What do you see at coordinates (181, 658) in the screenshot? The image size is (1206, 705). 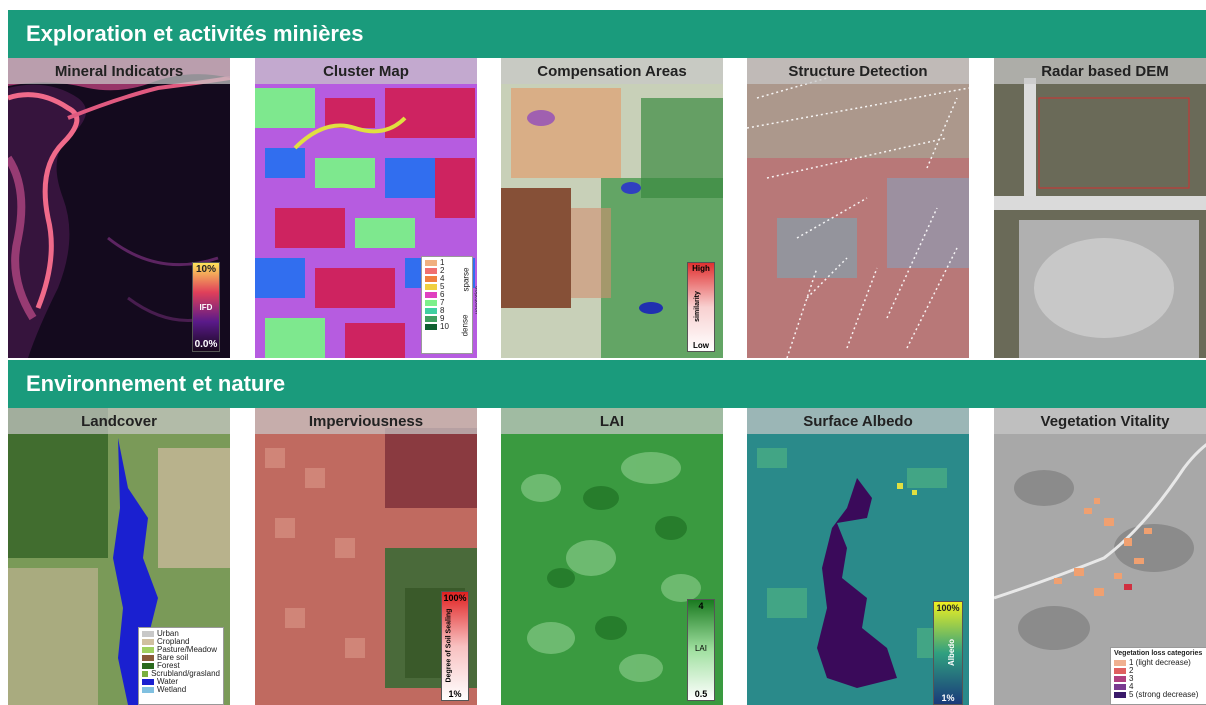 I see `legend-item: Bare soil` at bounding box center [181, 658].